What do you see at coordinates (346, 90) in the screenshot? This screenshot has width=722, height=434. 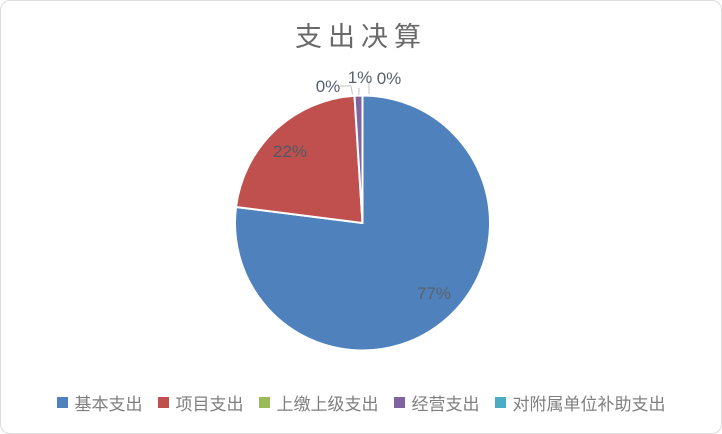 I see `leader-line-upper` at bounding box center [346, 90].